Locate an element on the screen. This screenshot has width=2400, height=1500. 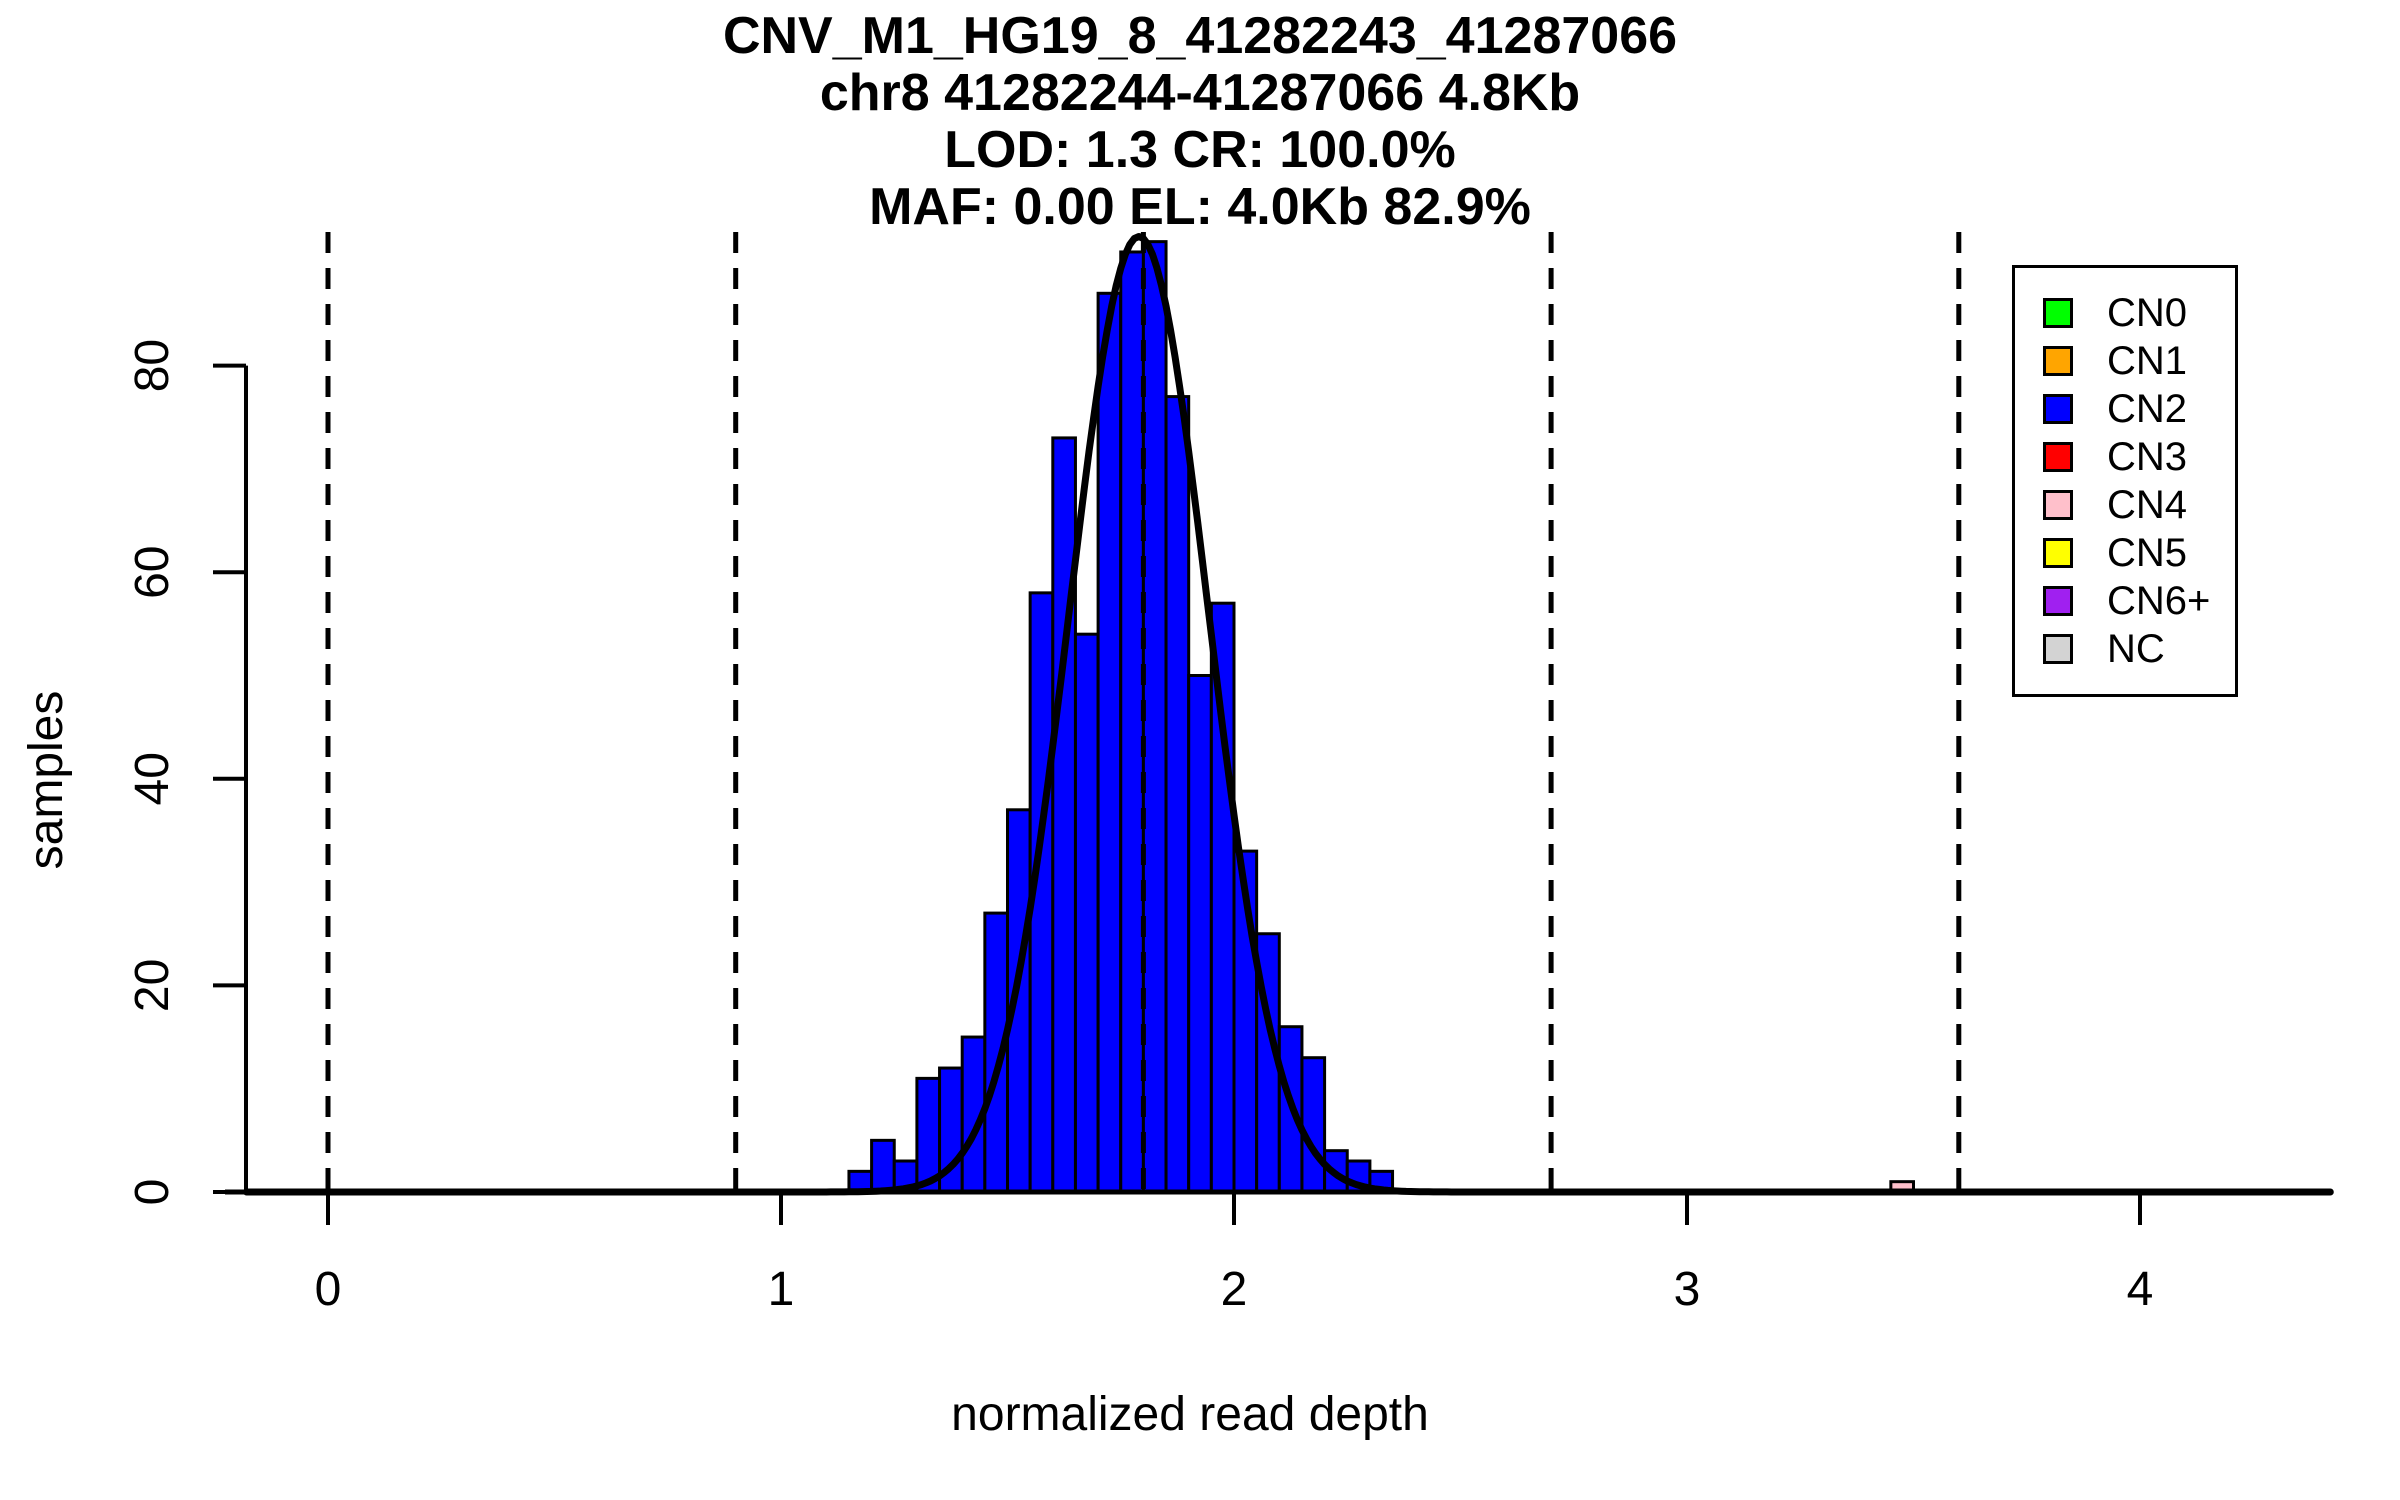
legend-label: CN6+ is located at coordinates (2159, 600).